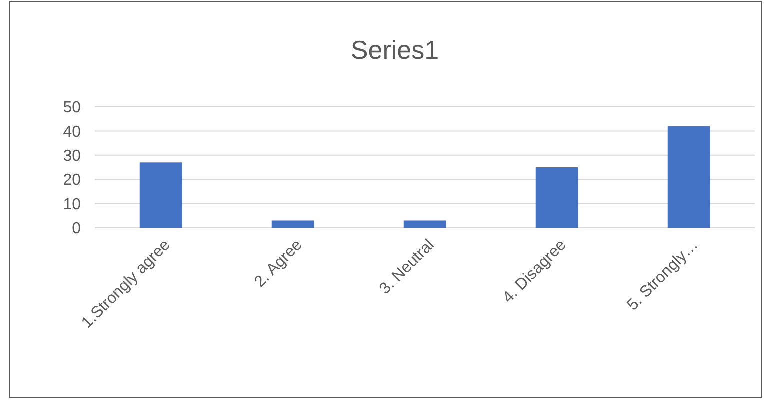 Image resolution: width=772 pixels, height=403 pixels. I want to click on y-tick-label: 0, so click(77, 229).